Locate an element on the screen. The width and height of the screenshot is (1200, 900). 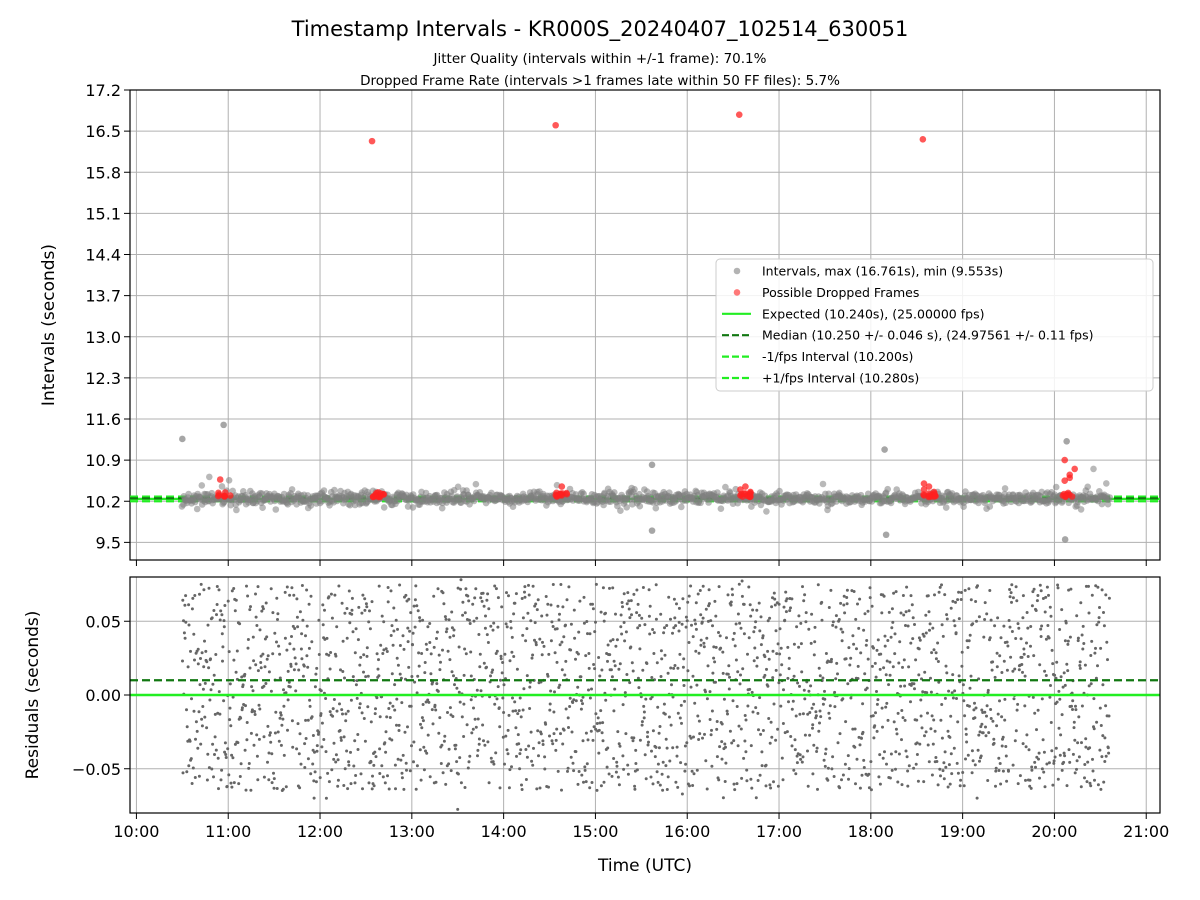
x-tick-label: 19:00 is located at coordinates (963, 831).